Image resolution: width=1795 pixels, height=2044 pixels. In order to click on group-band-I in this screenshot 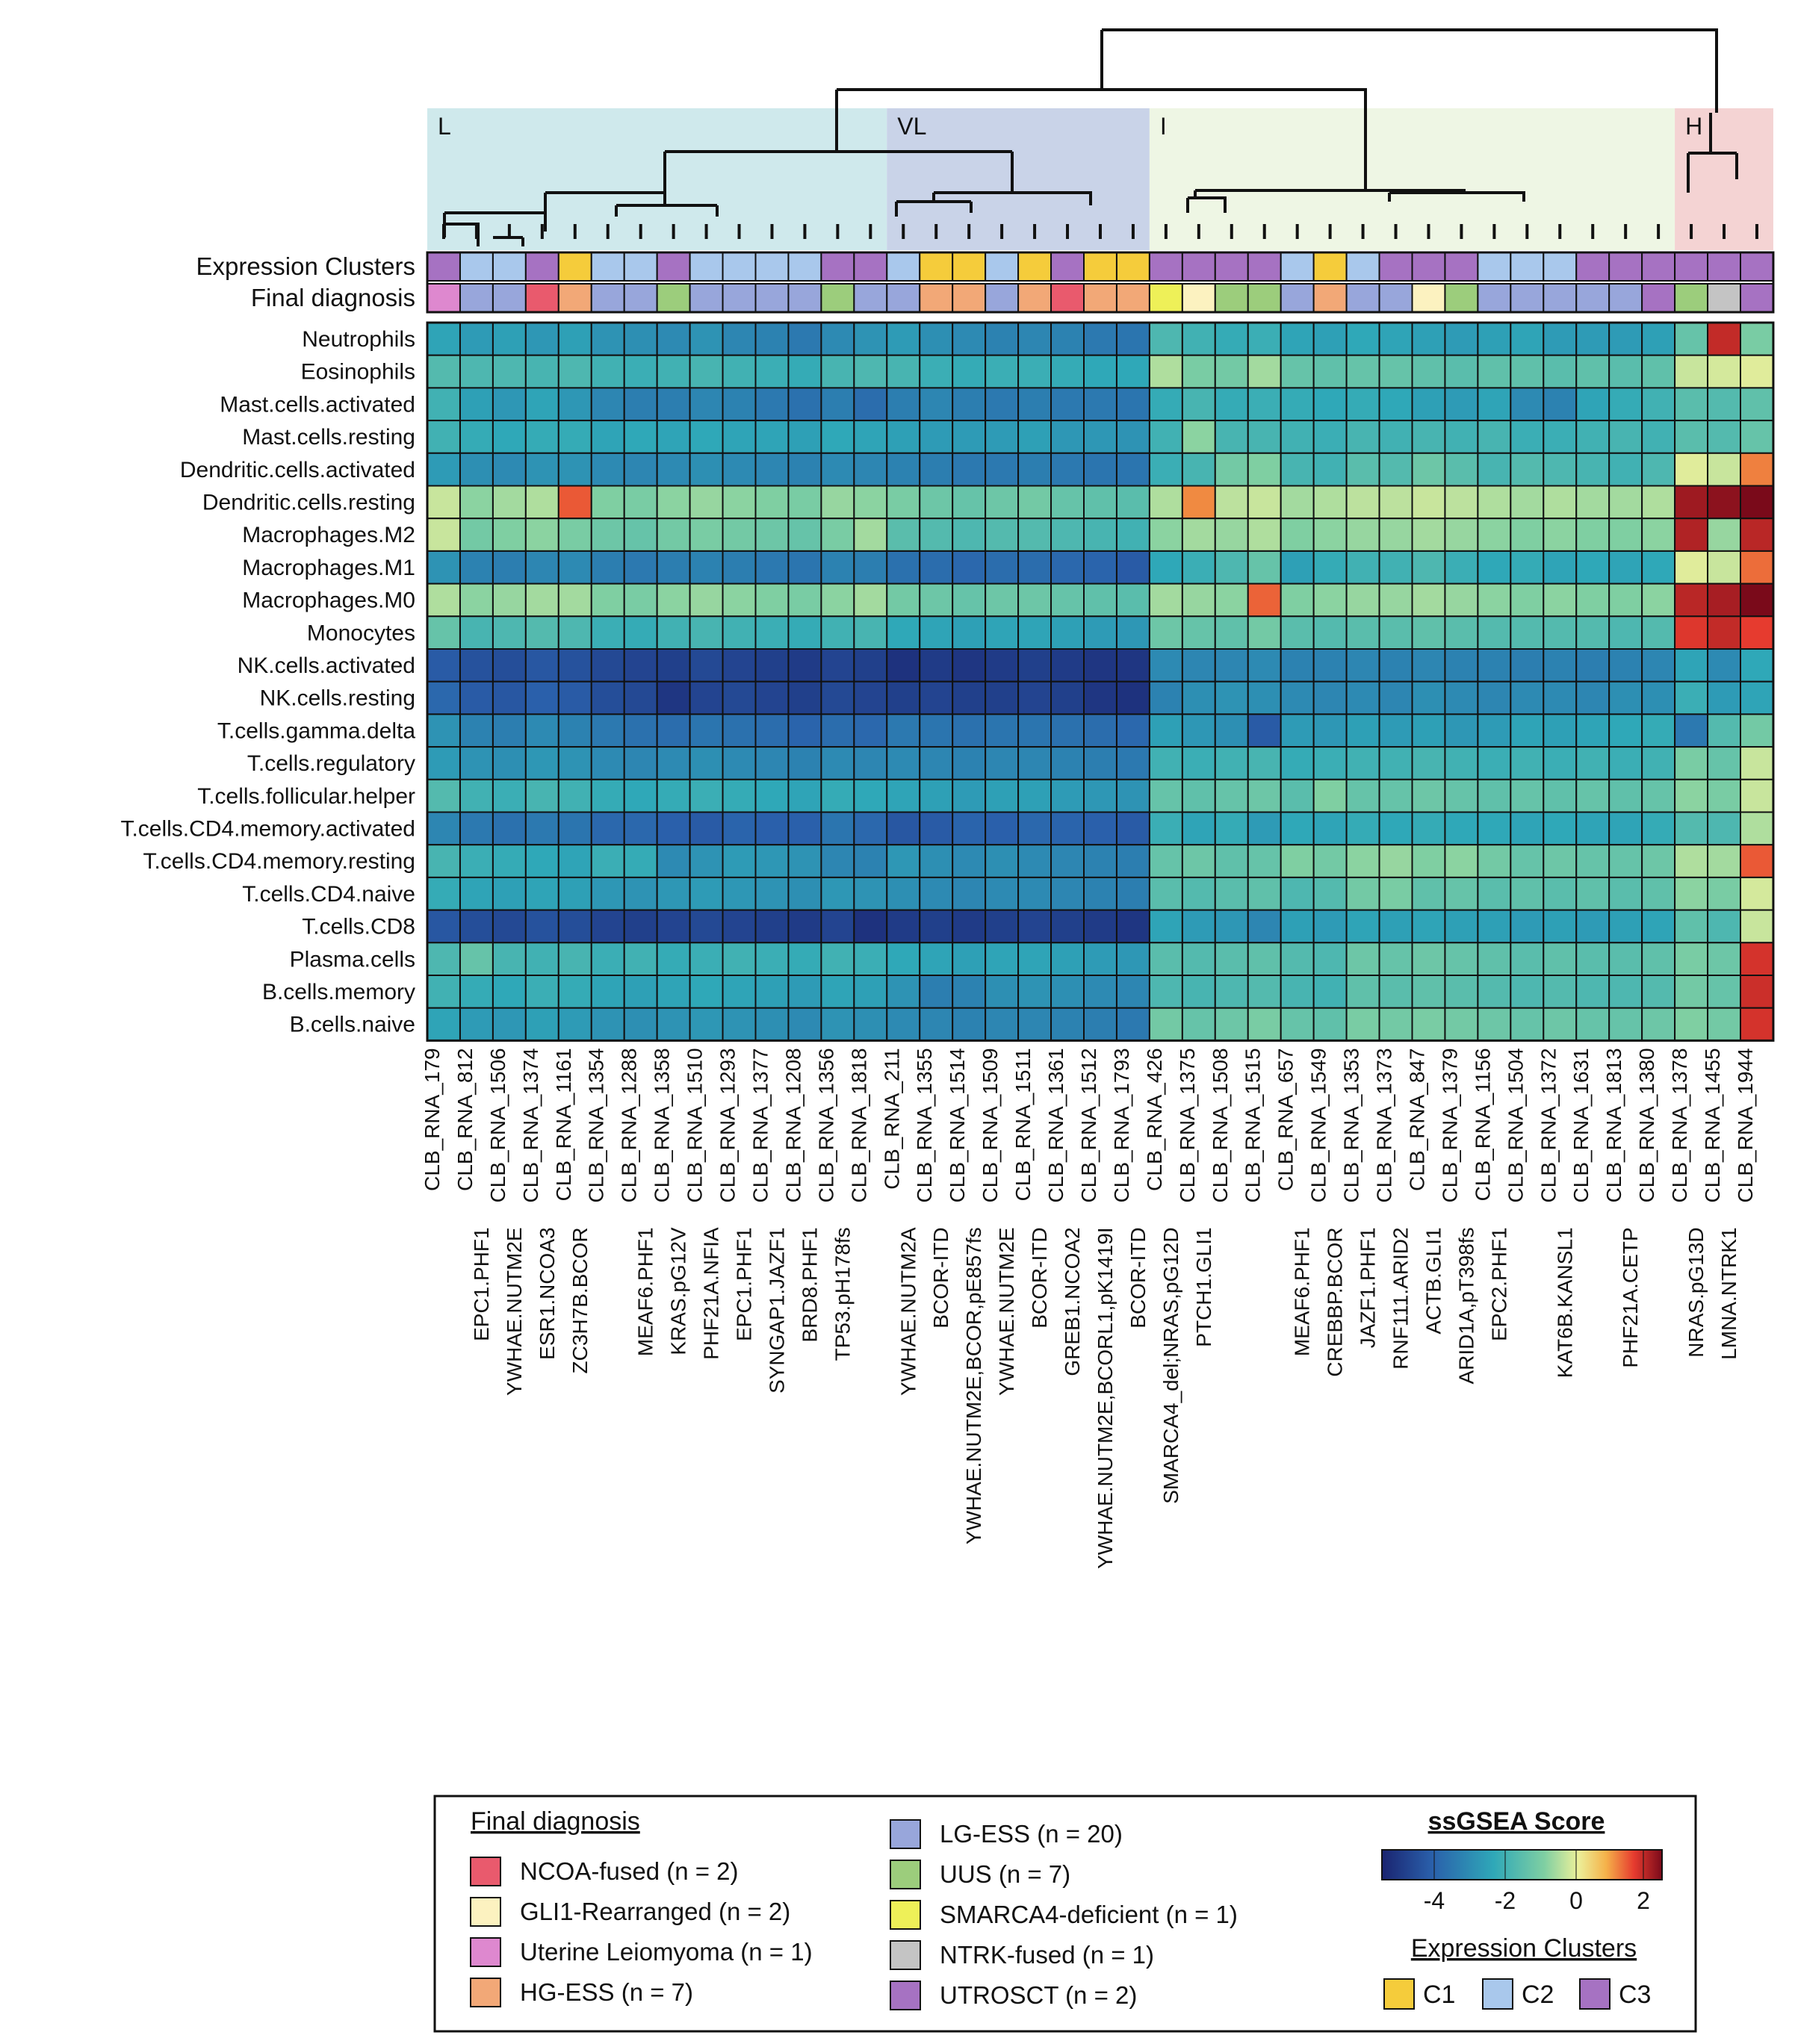, I will do `click(1412, 179)`.